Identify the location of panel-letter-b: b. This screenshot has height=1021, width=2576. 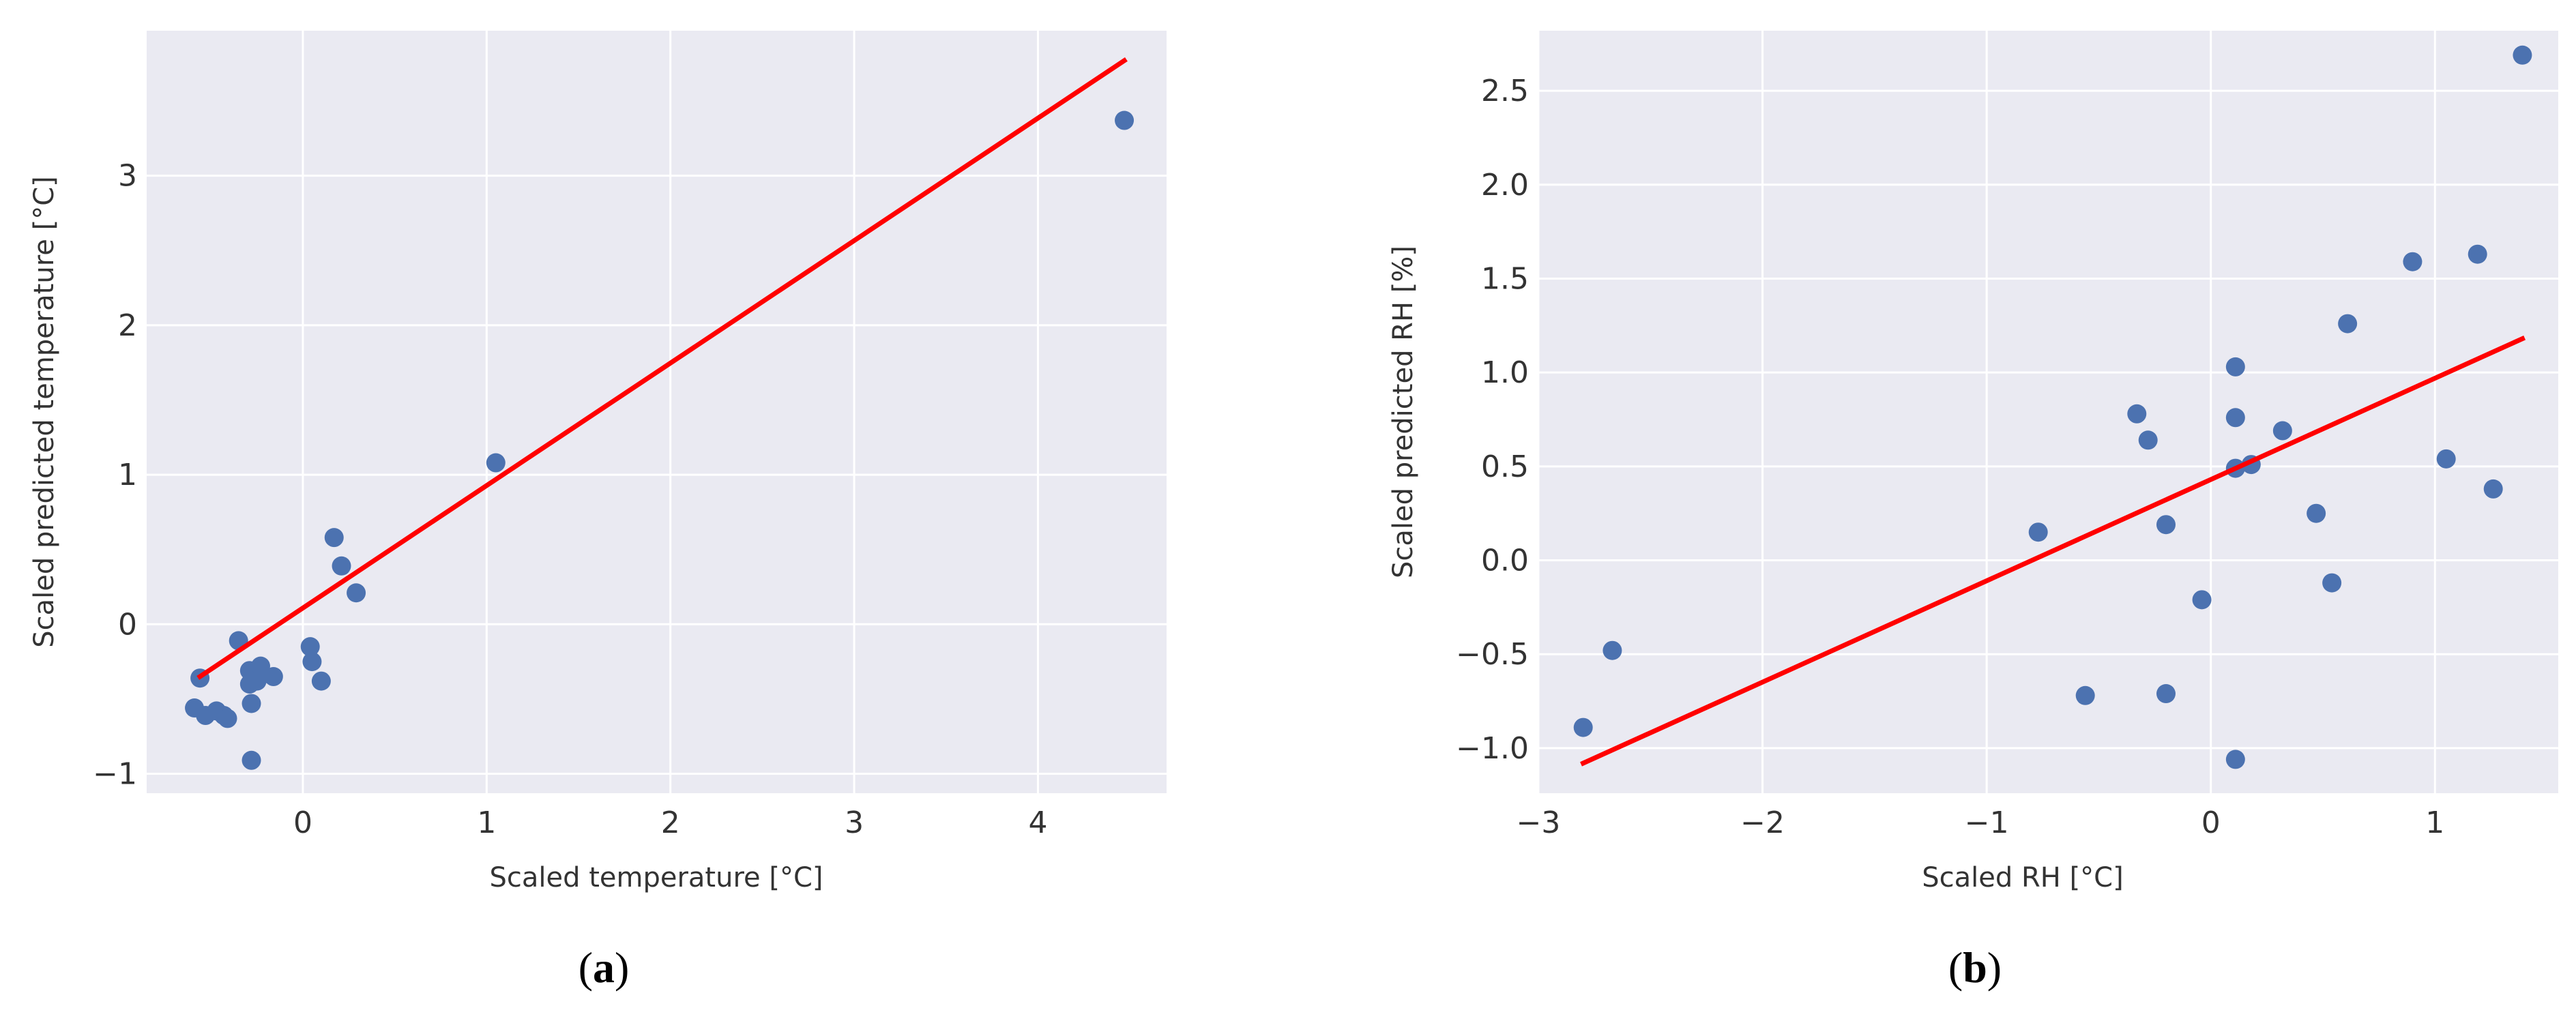
(1975, 968).